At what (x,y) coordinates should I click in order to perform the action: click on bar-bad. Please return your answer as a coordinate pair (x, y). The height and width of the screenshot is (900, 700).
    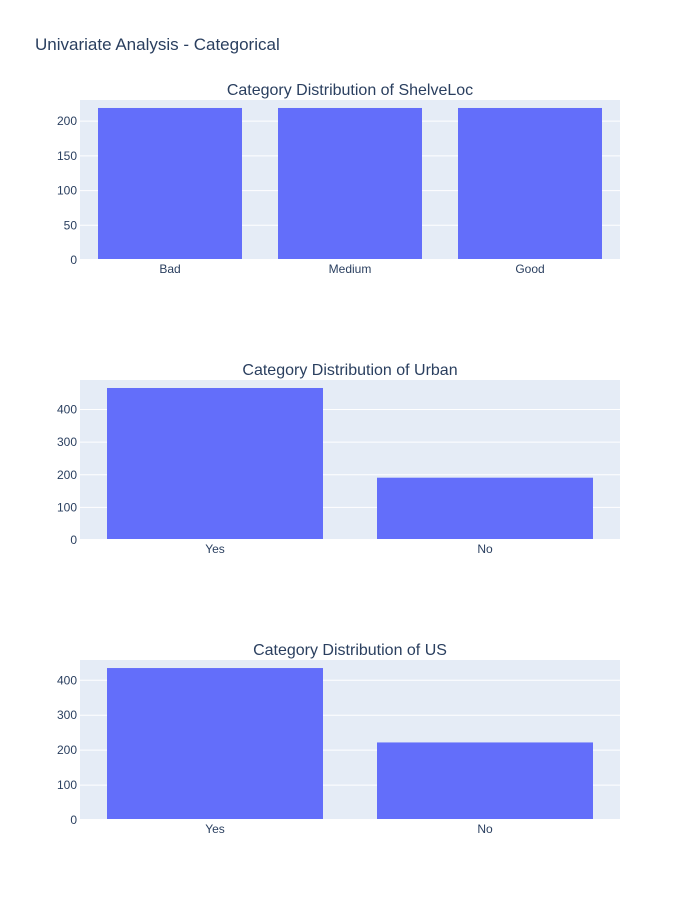
    Looking at the image, I should click on (170, 184).